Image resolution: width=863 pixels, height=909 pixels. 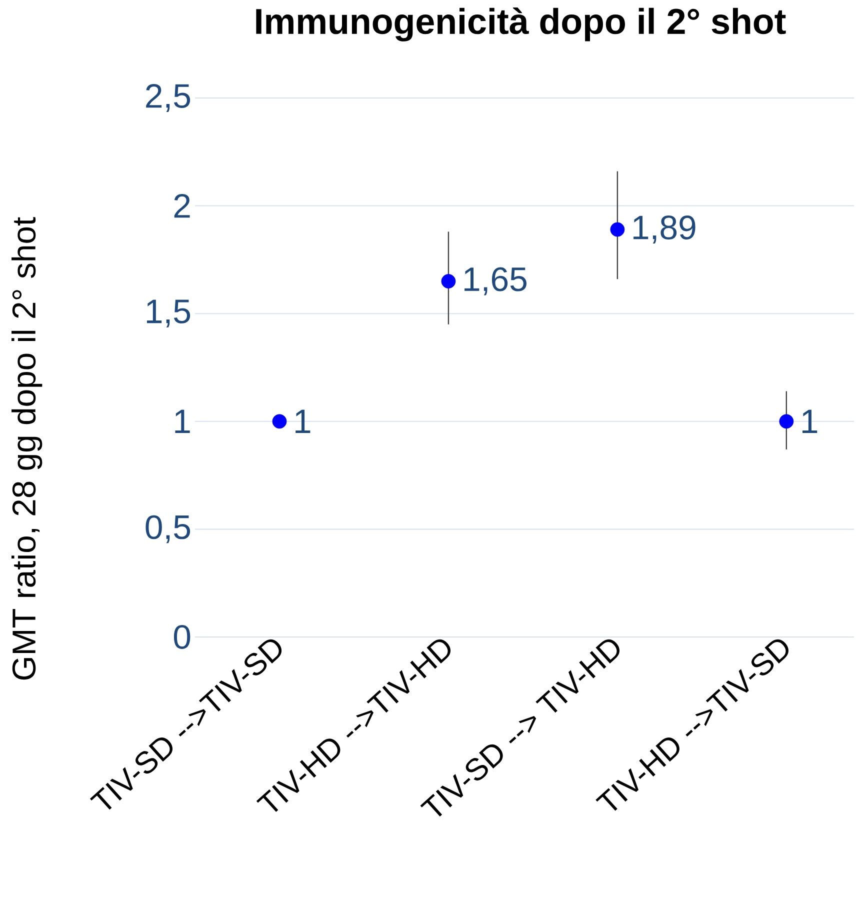 I want to click on chart-title: Immunogenicità dopo il 2° shot, so click(x=521, y=25).